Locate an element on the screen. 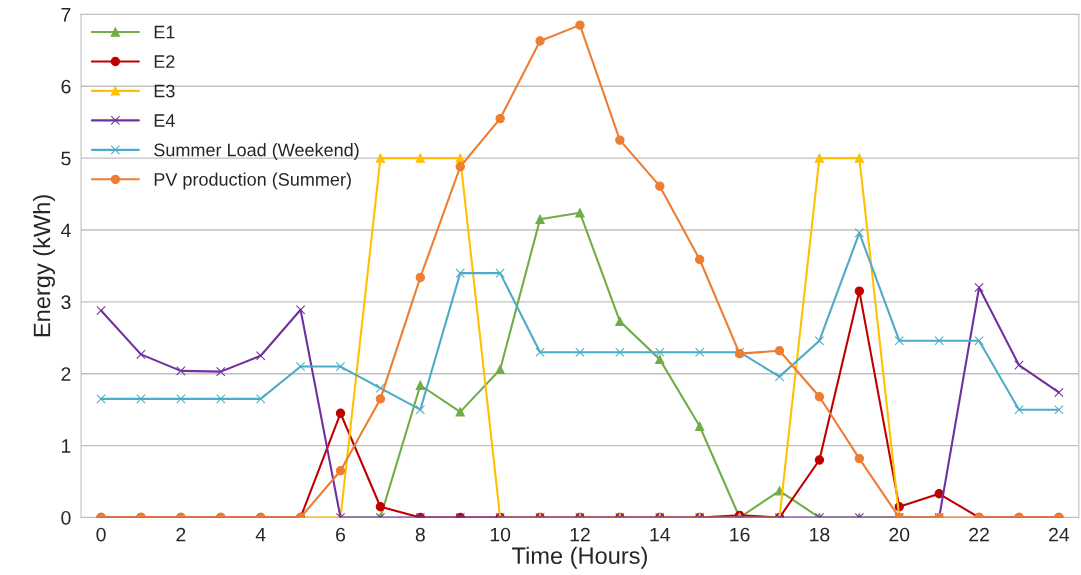 This screenshot has width=1081, height=575. y-tick-label: 3 is located at coordinates (66, 302).